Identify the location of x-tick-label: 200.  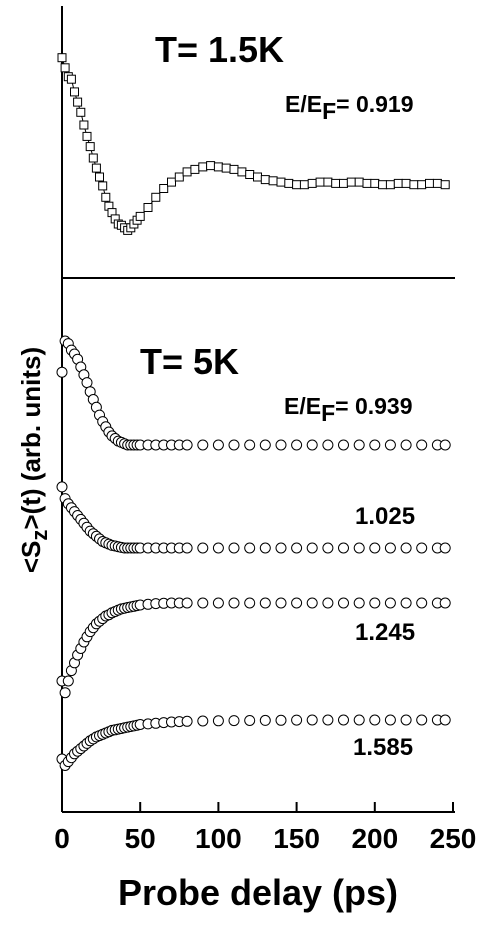
(374, 838).